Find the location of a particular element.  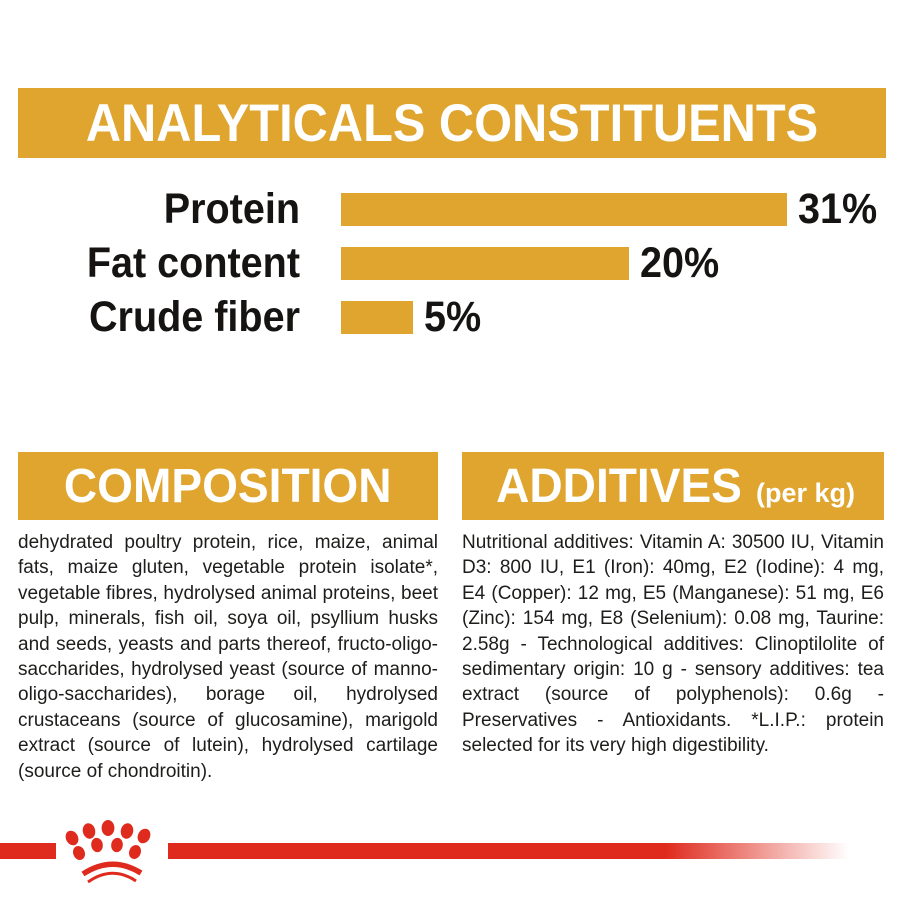

chart-row: Fat content 20% is located at coordinates (450, 263).